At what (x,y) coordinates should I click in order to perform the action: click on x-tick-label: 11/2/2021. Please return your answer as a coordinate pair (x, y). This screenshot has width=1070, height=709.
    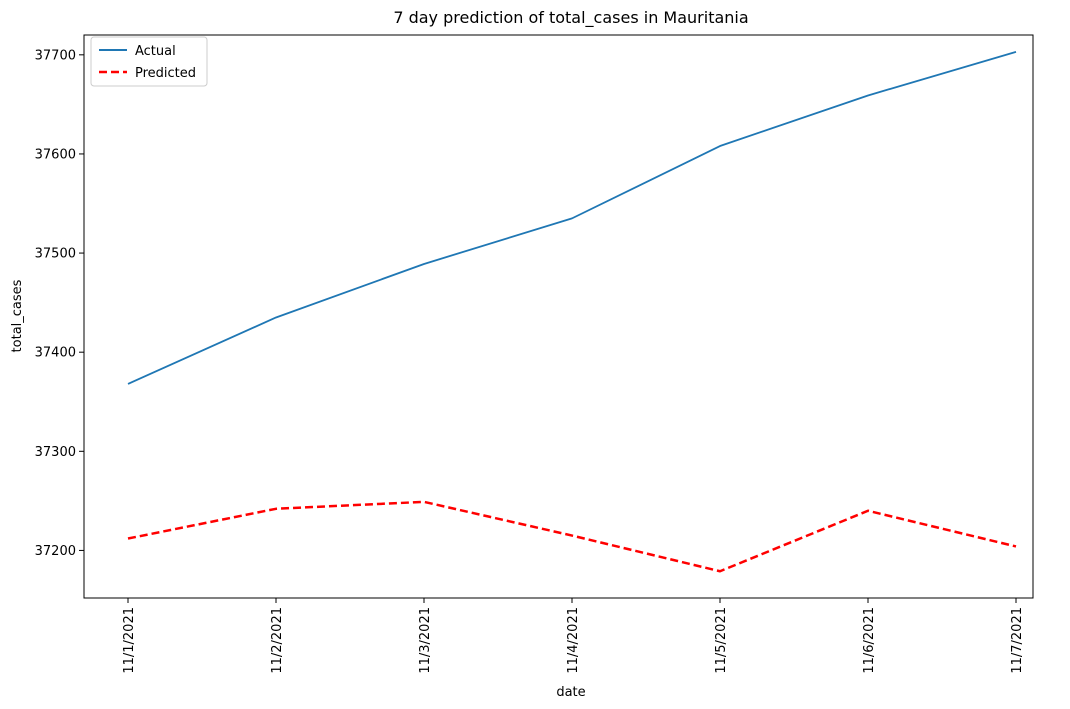
    Looking at the image, I should click on (277, 640).